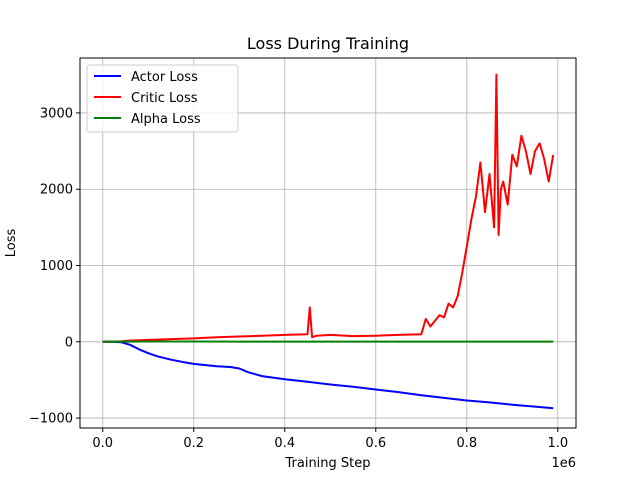 This screenshot has width=640, height=480. What do you see at coordinates (327, 463) in the screenshot?
I see `x-axis-label: Training Step` at bounding box center [327, 463].